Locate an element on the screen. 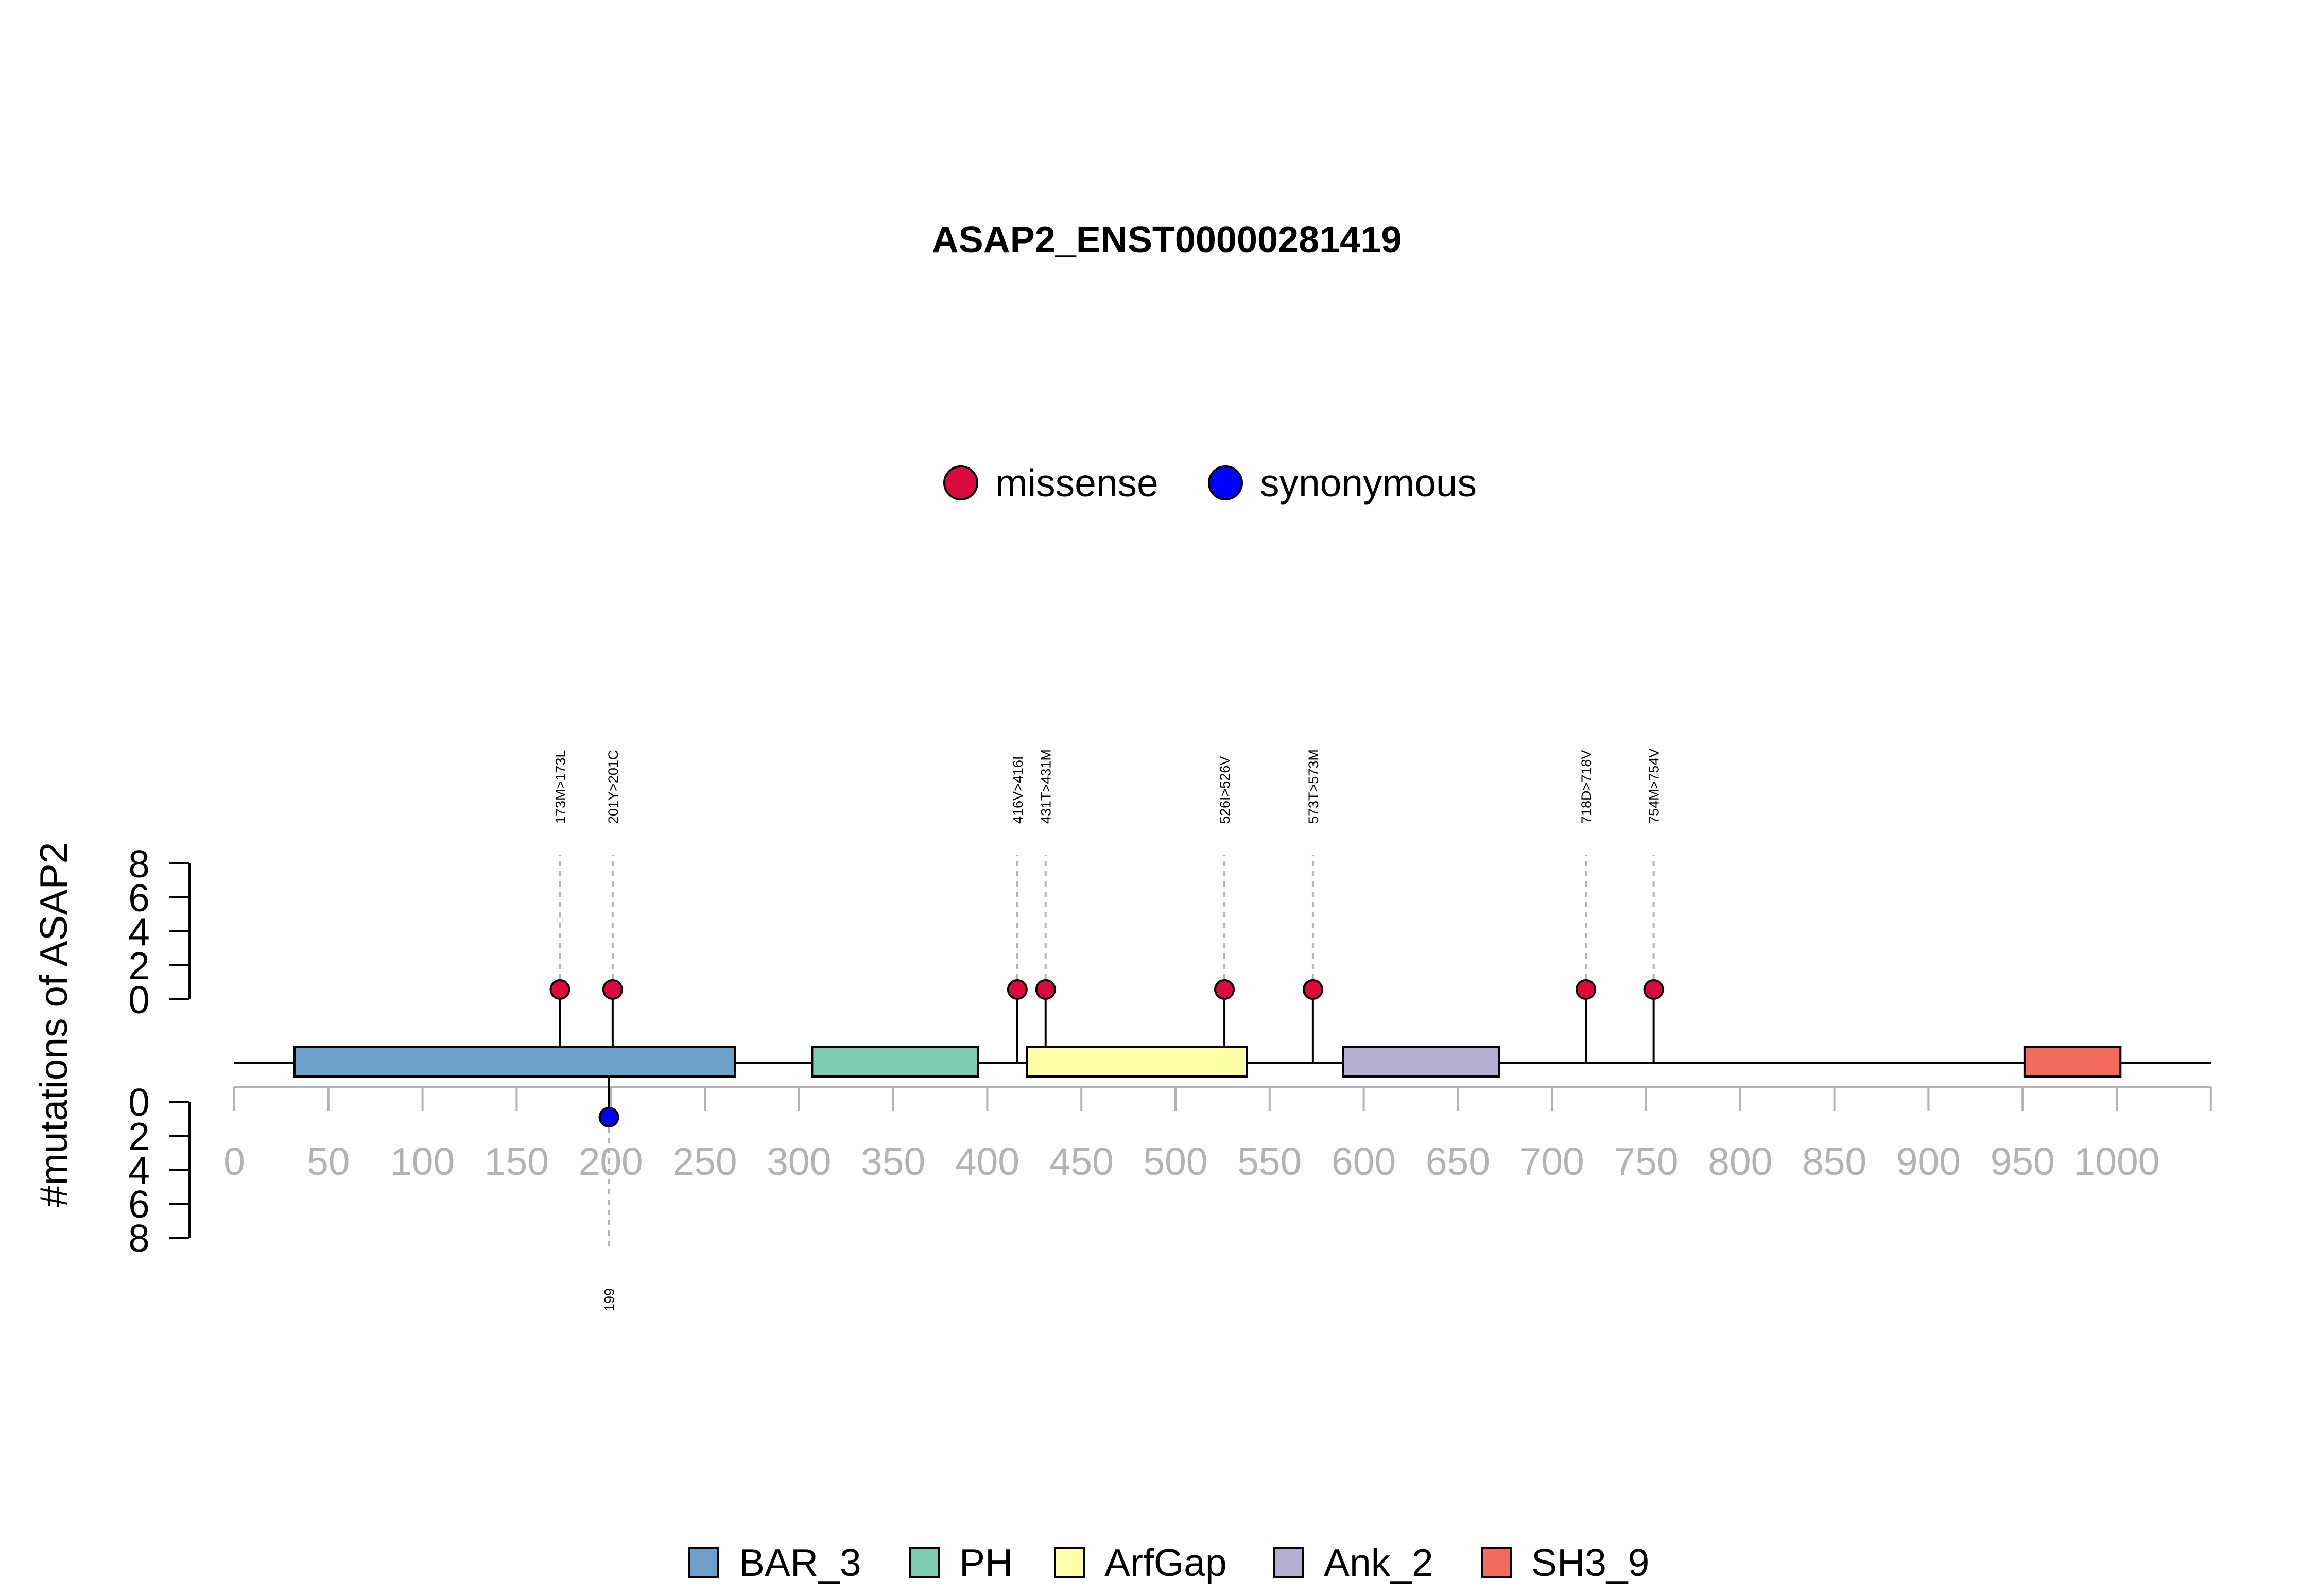 This screenshot has height=1596, width=2317. mutation-label: 431T>431M is located at coordinates (1046, 786).